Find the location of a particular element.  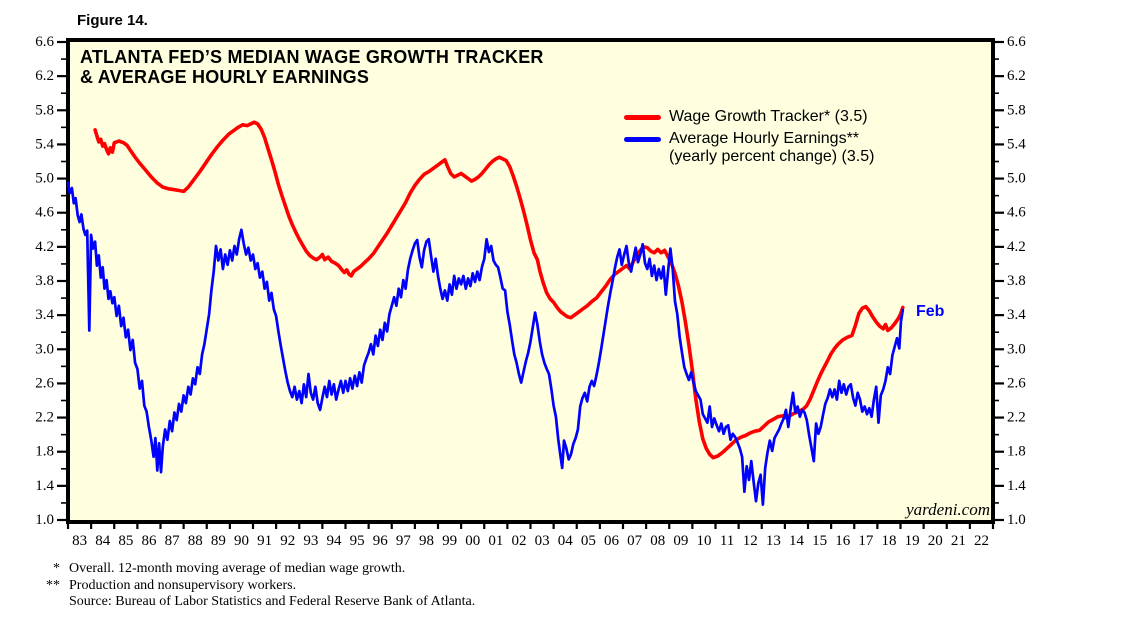

y-axis-label-left: 4.6 is located at coordinates (44, 213).